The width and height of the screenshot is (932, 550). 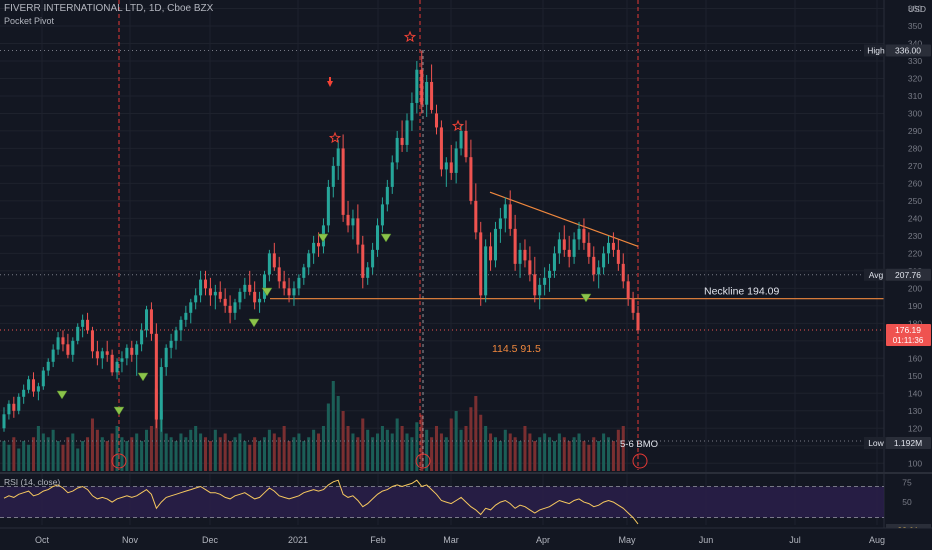 I want to click on price-tick-label: 360, so click(x=915, y=8).